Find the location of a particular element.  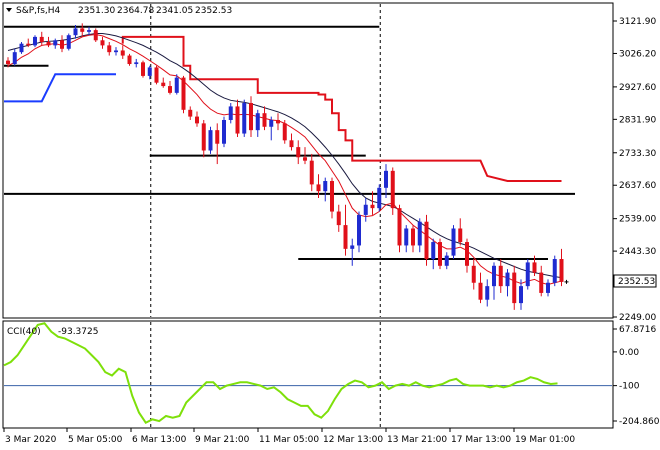

time-tick-label: 19 Mar 01:00 is located at coordinates (545, 440).